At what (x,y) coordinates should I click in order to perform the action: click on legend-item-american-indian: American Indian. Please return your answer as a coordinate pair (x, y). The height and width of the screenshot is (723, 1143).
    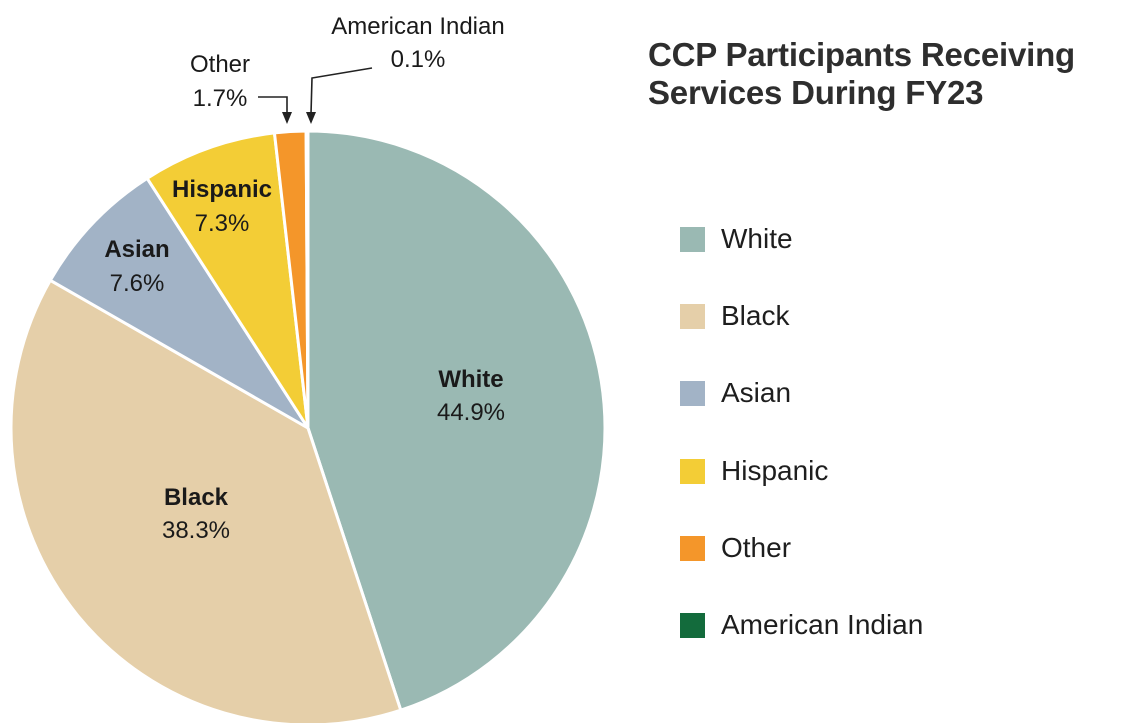
    Looking at the image, I should click on (801, 642).